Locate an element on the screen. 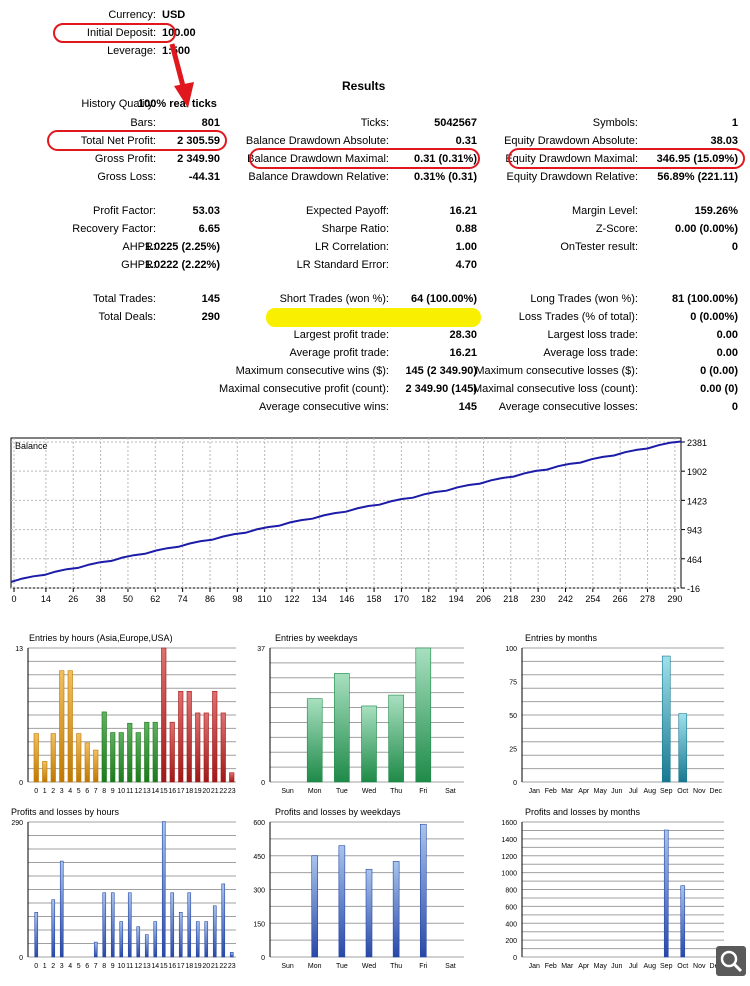 This screenshot has height=986, width=750. chart-x-tick-label: Fri is located at coordinates (423, 966).